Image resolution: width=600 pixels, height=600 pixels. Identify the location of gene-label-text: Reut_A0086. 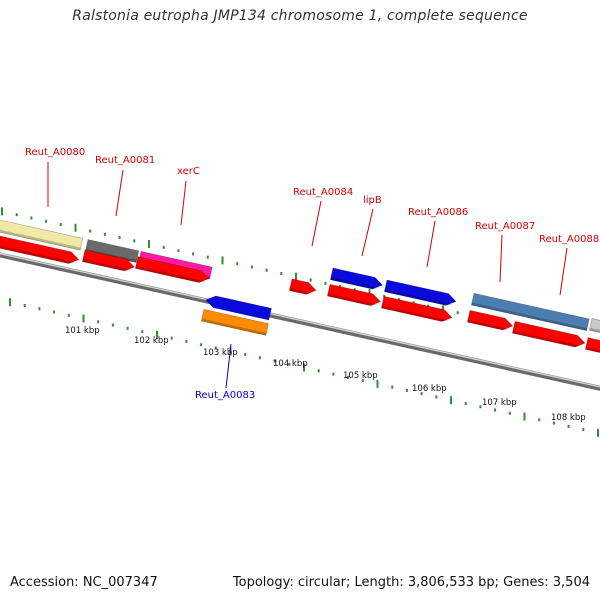
(438, 212).